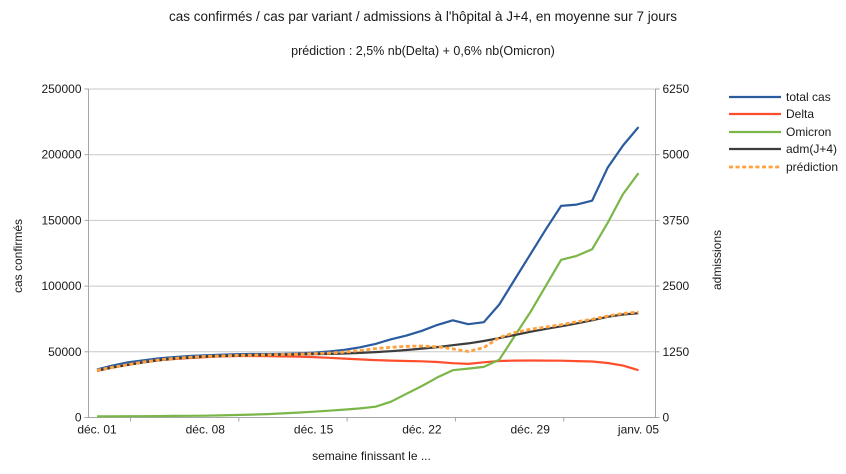 Image resolution: width=846 pixels, height=474 pixels. I want to click on y-axis-left-tick-label: 100000, so click(61, 286).